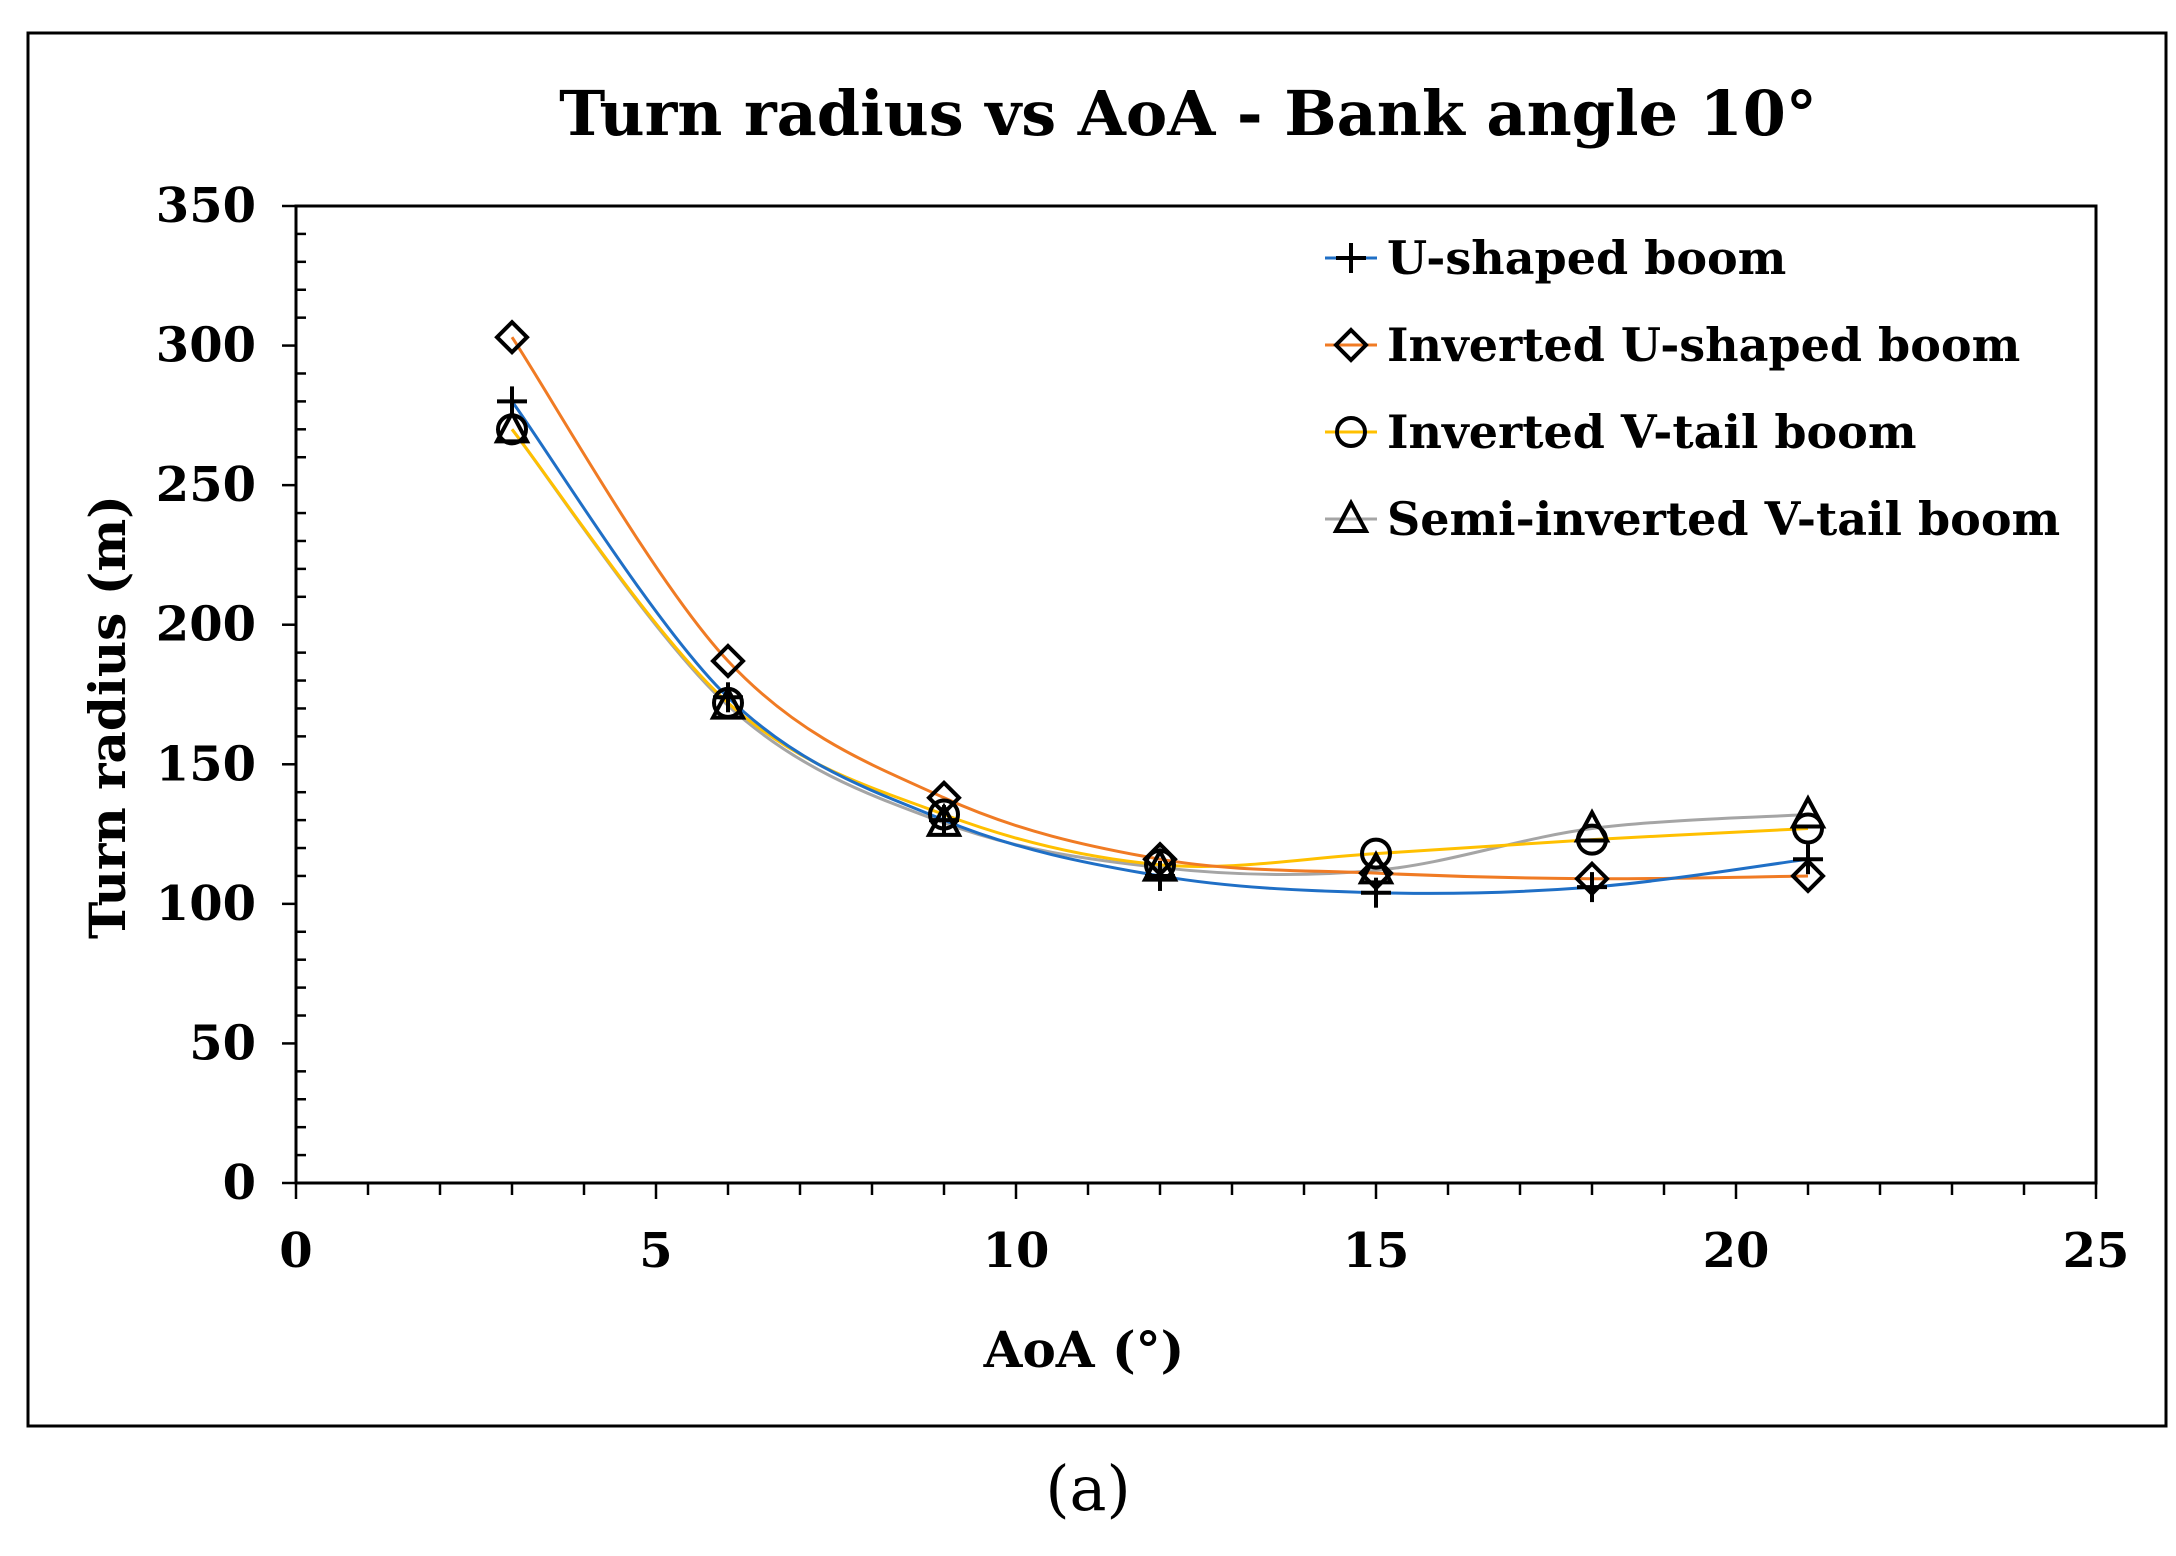 This screenshot has width=2176, height=1556. Describe the element at coordinates (1351, 258) in the screenshot. I see `legend-marker-plus` at that location.